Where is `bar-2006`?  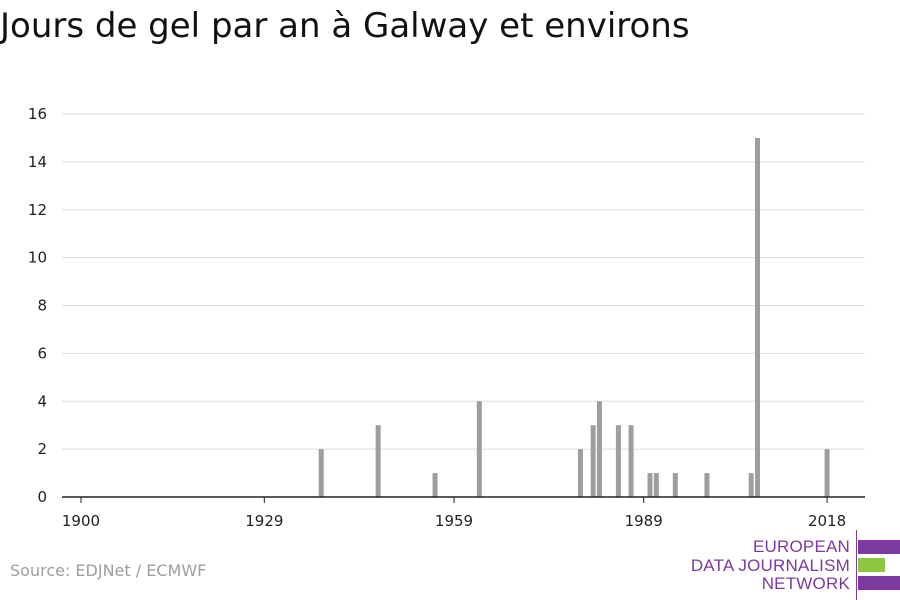
bar-2006 is located at coordinates (751, 485).